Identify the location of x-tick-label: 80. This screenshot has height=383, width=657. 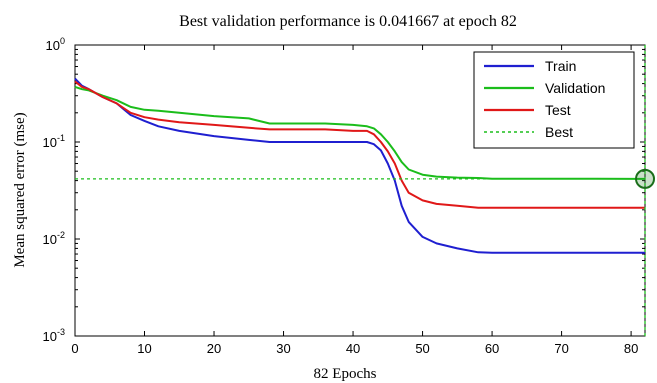
(631, 348).